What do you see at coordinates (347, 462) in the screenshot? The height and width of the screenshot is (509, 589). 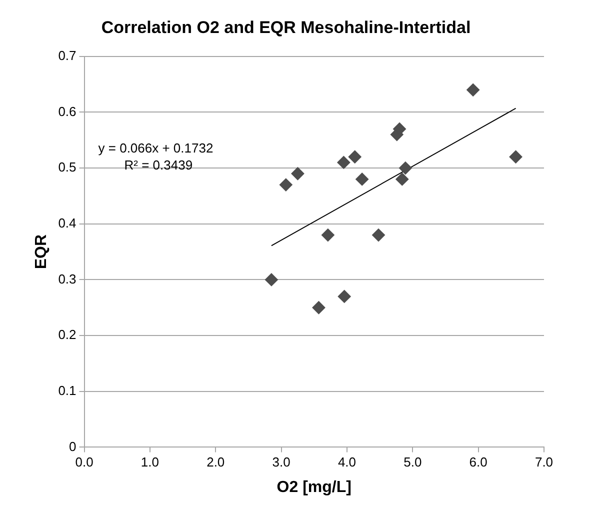 I see `x-tick-label: 4.0` at bounding box center [347, 462].